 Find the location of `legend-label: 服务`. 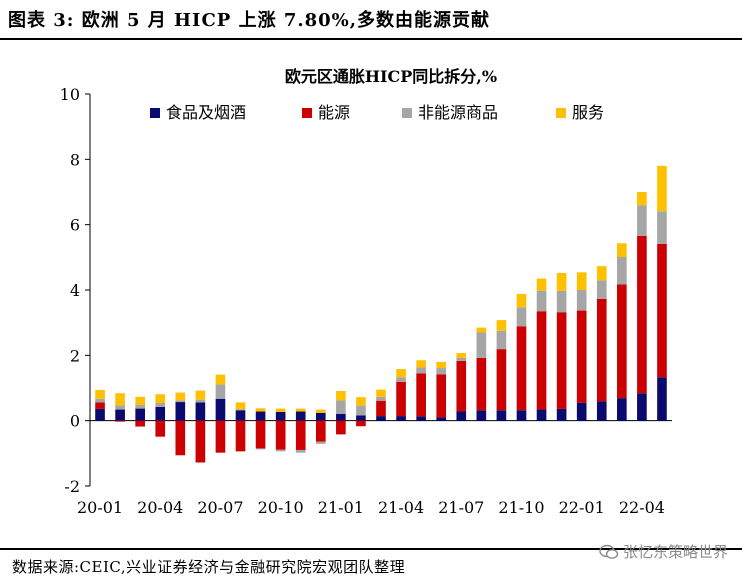

legend-label: 服务 is located at coordinates (588, 112).